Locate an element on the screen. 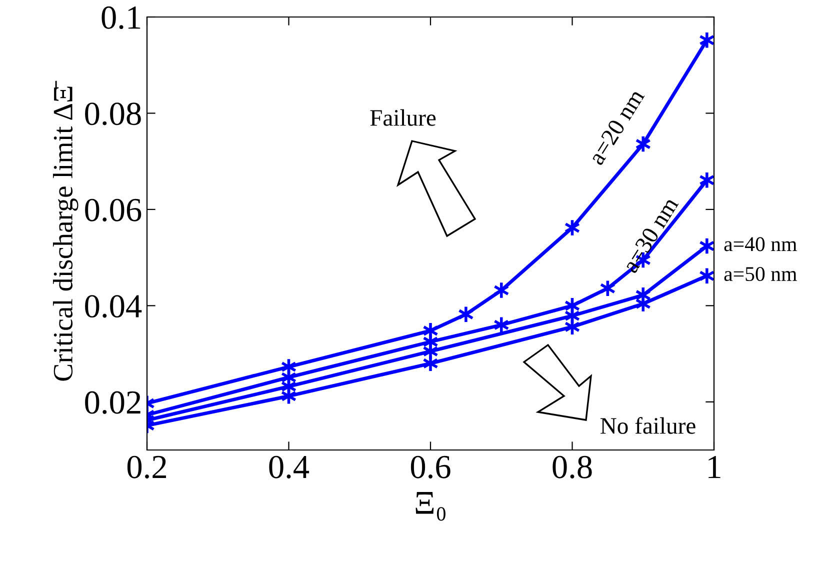  series-label: a=40 nm is located at coordinates (760, 244).